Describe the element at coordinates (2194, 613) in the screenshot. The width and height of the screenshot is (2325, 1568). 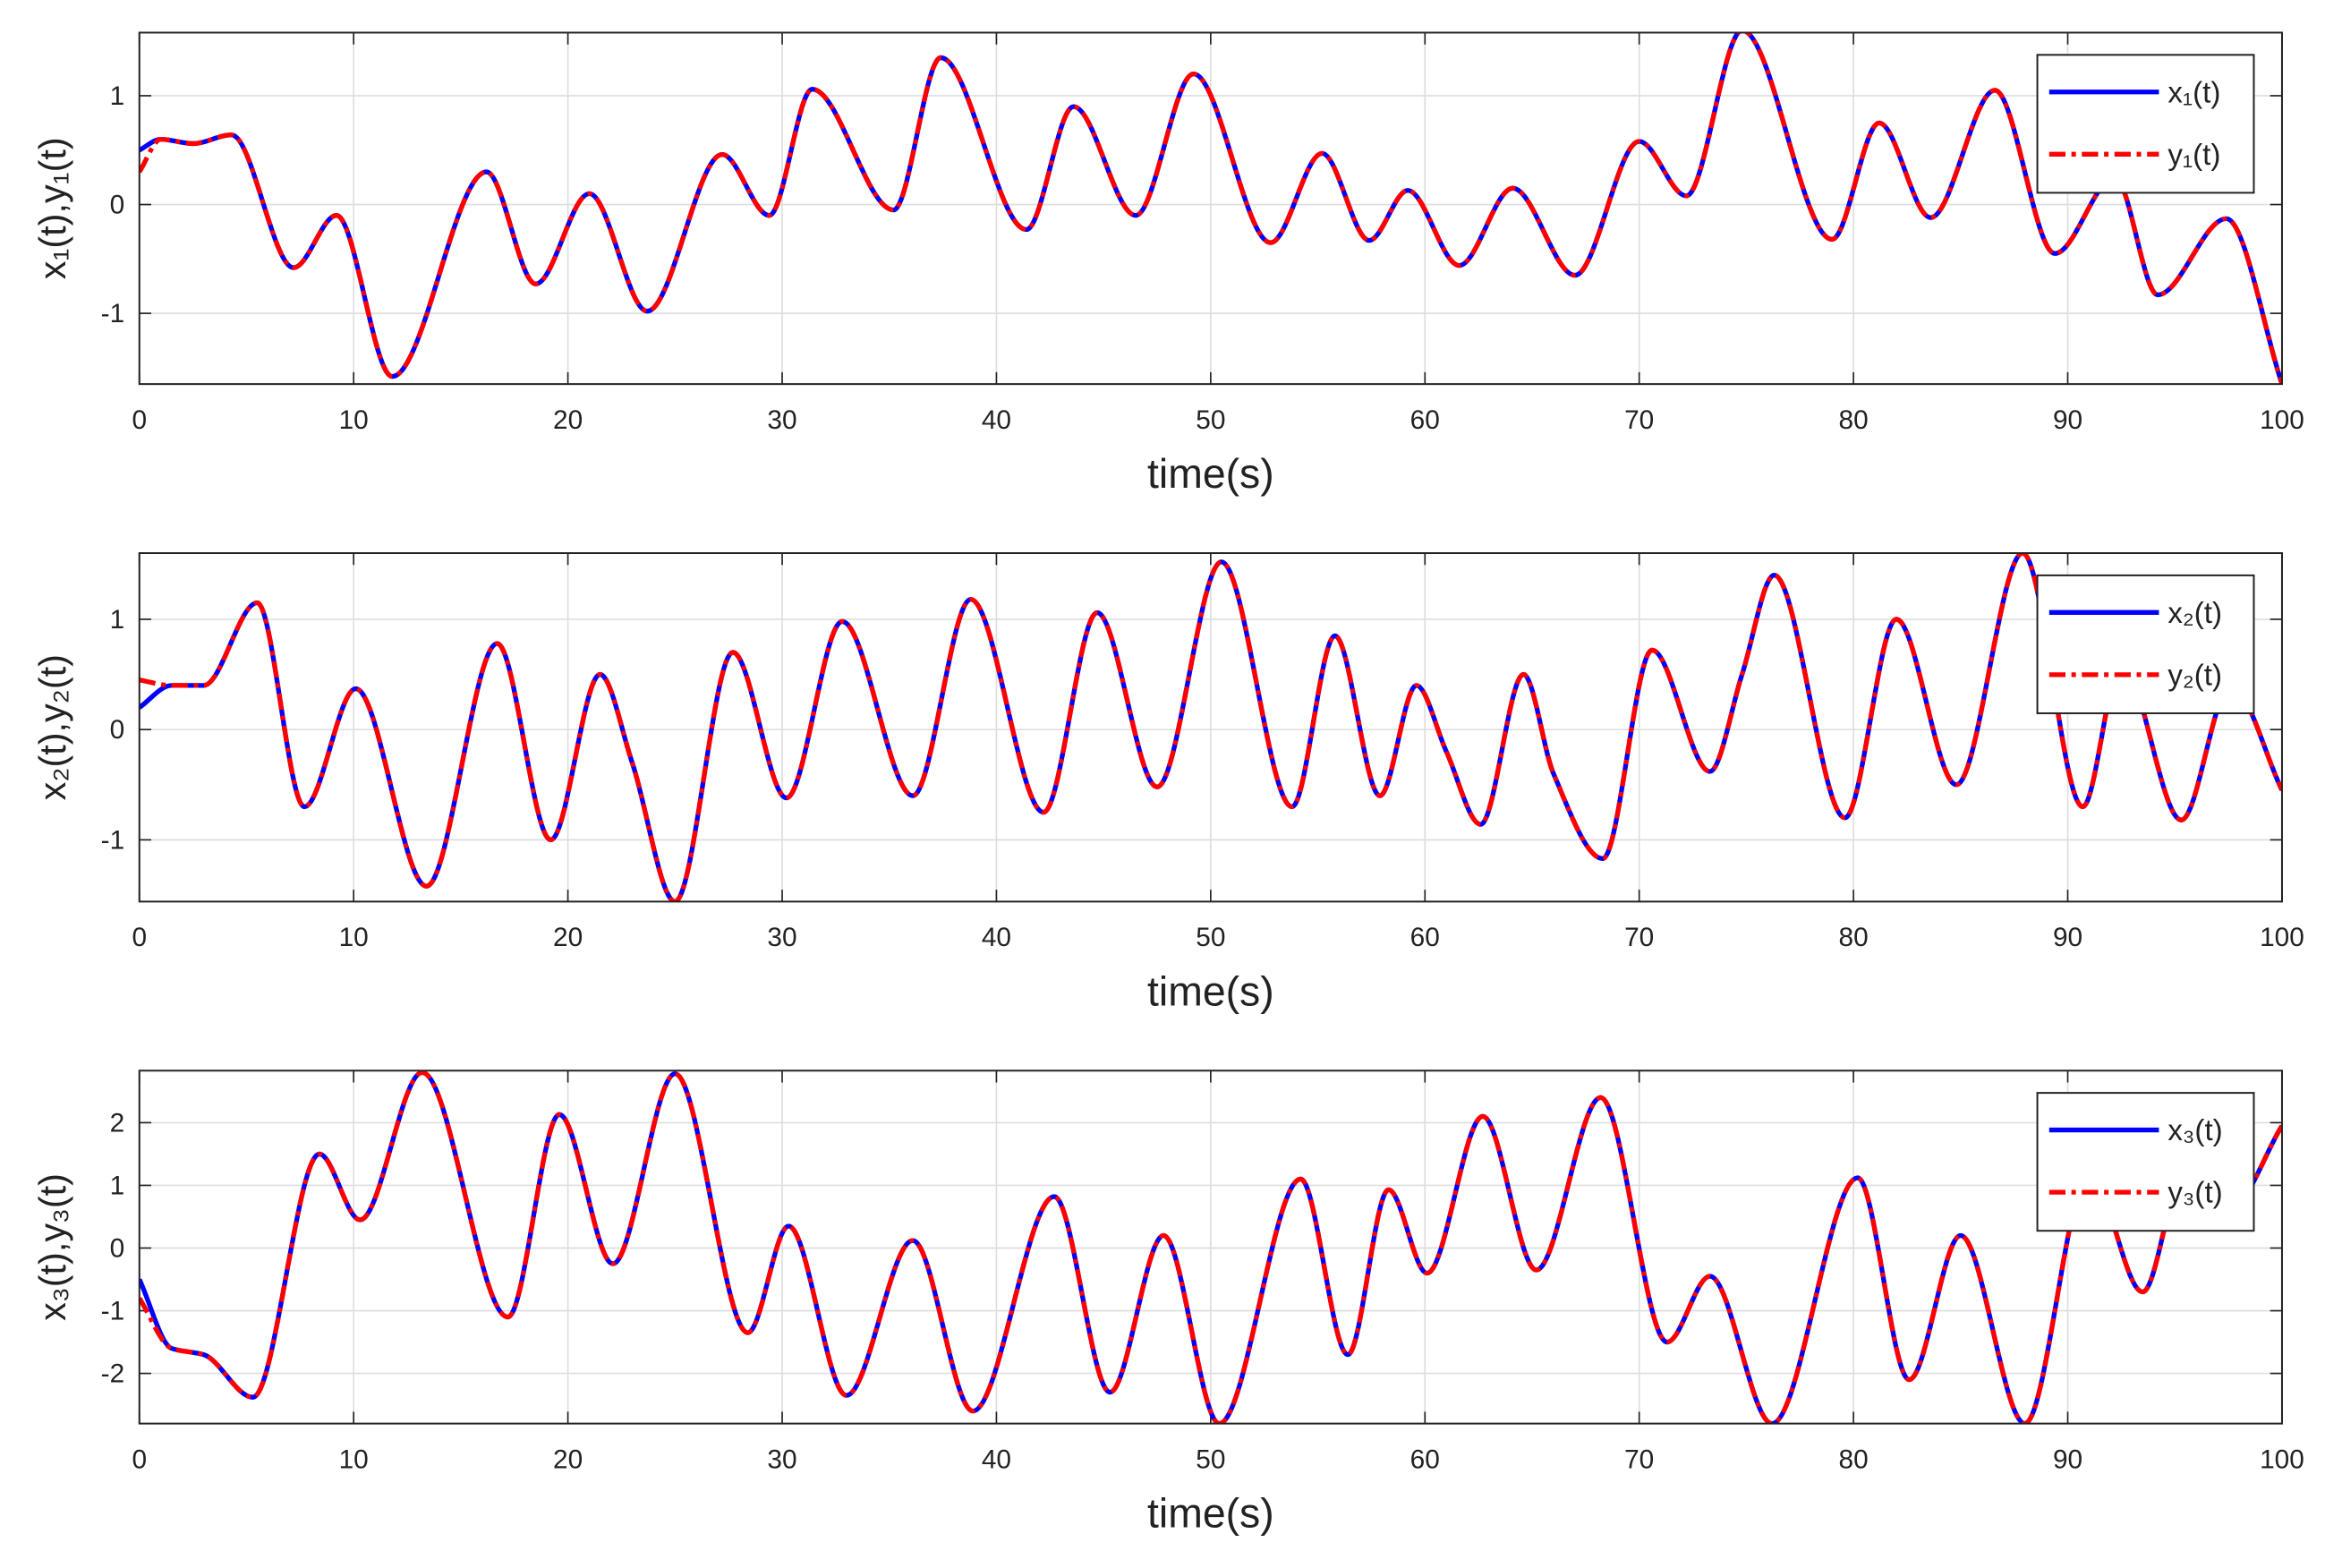
I see `legend-label: x₂(t)` at that location.